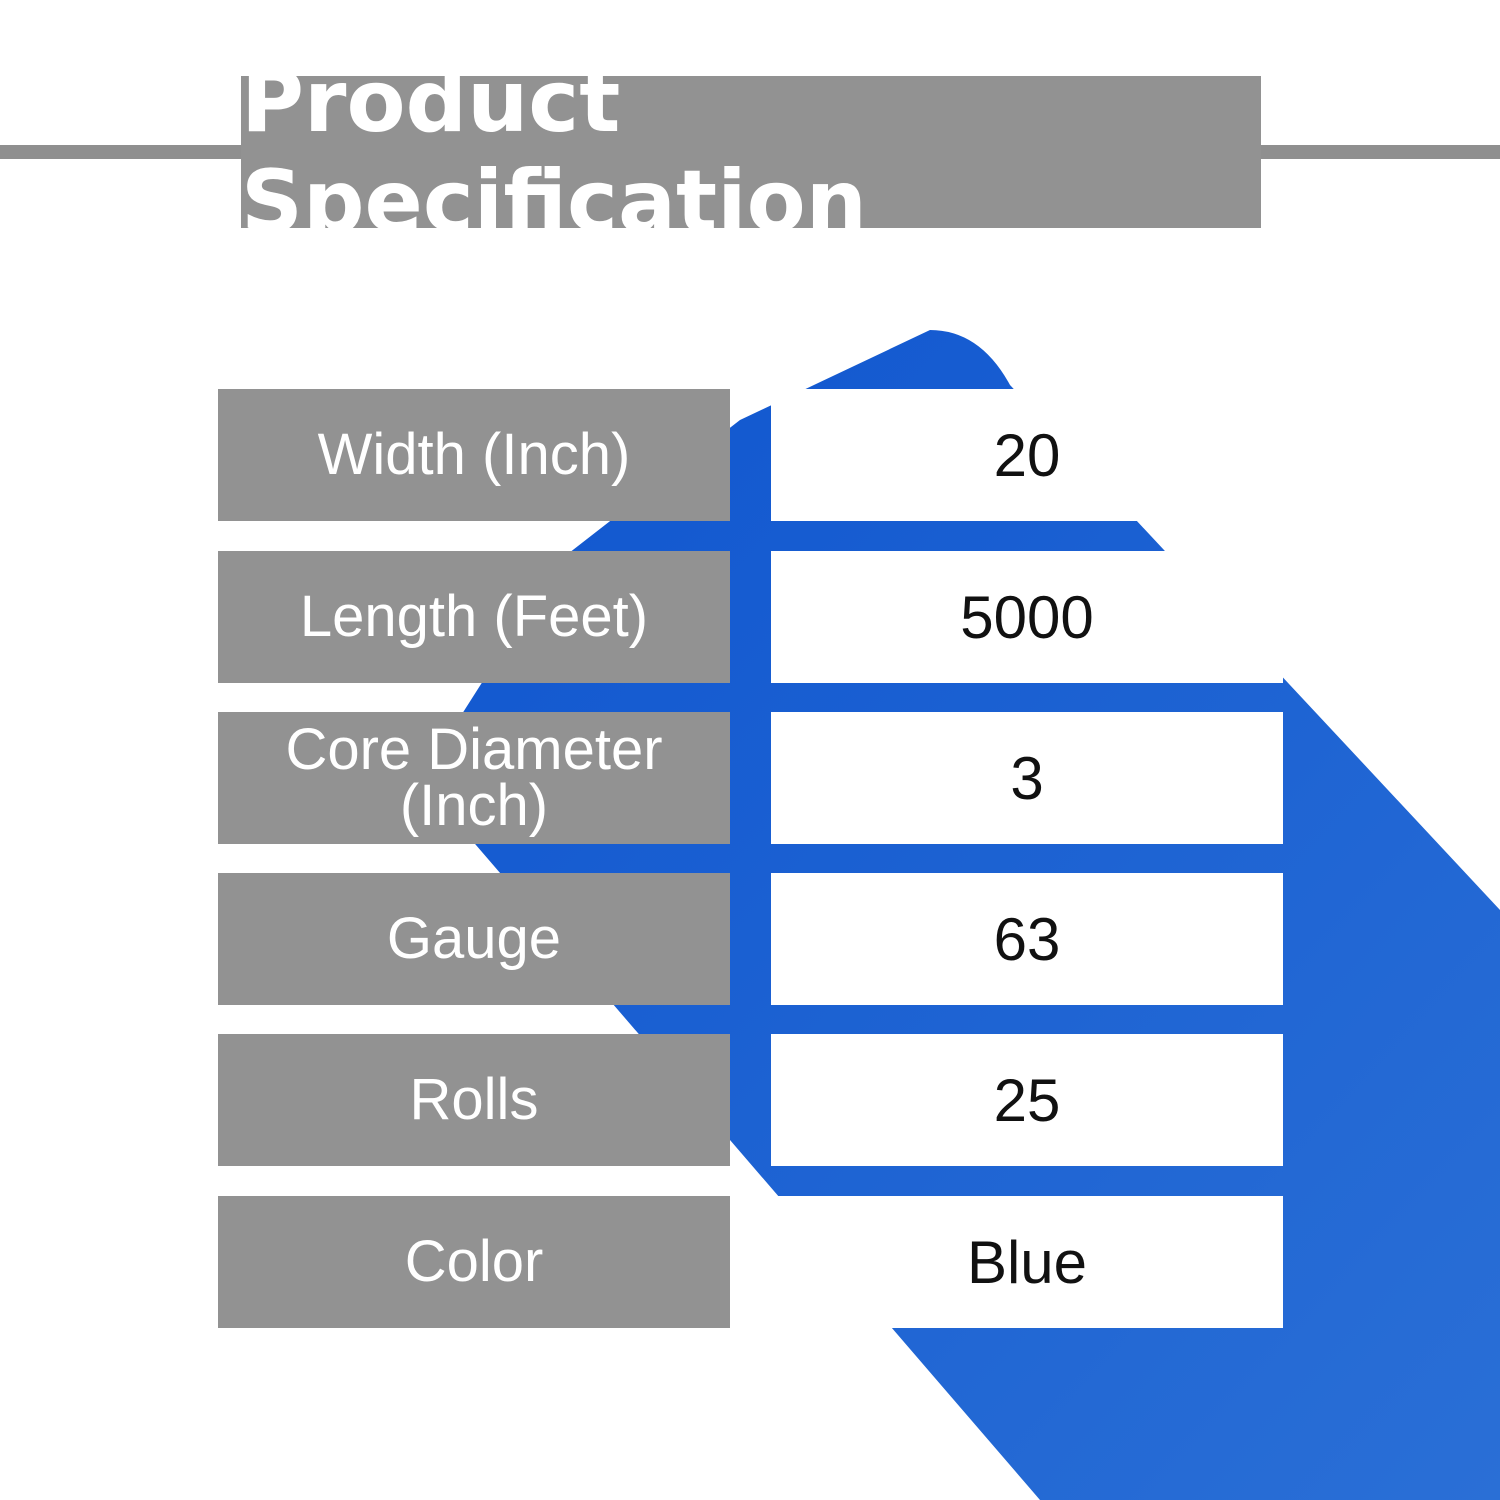 This screenshot has width=1500, height=1500. Describe the element at coordinates (1027, 778) in the screenshot. I see `spec-value: 3` at that location.